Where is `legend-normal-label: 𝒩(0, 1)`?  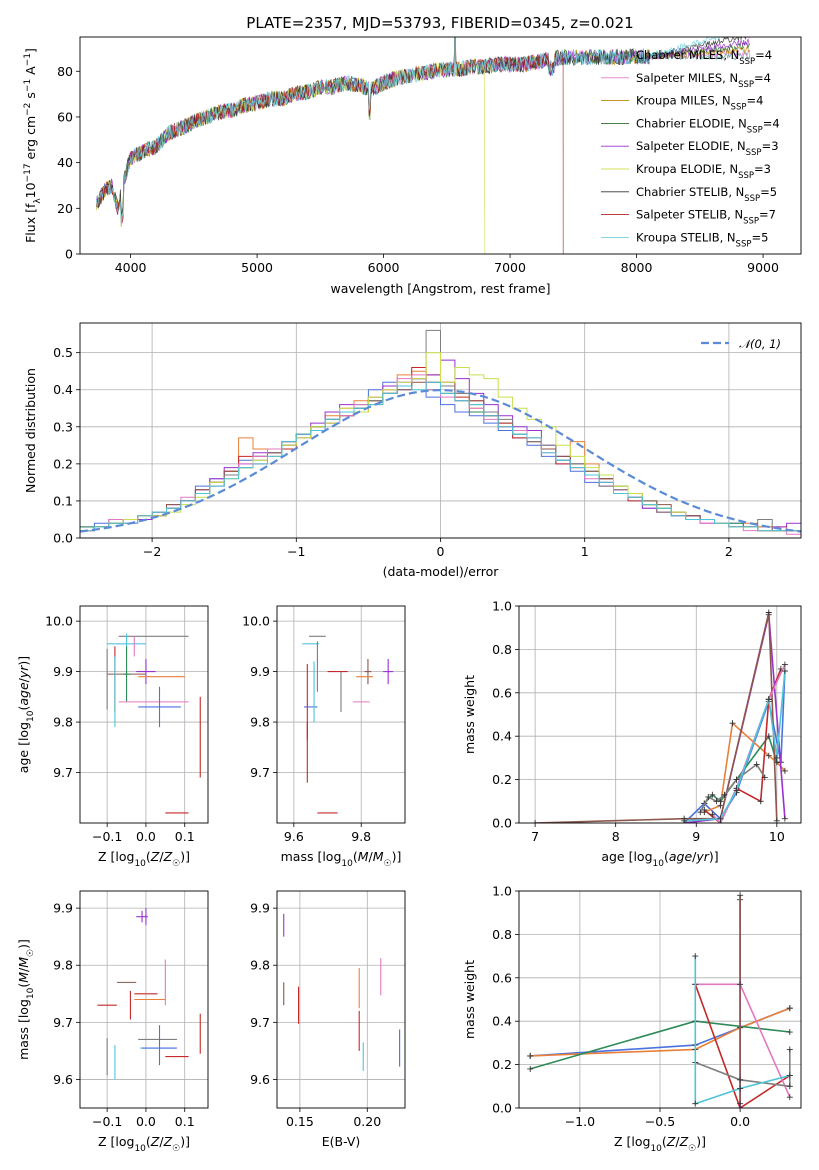
legend-normal-label: 𝒩(0, 1) is located at coordinates (760, 344).